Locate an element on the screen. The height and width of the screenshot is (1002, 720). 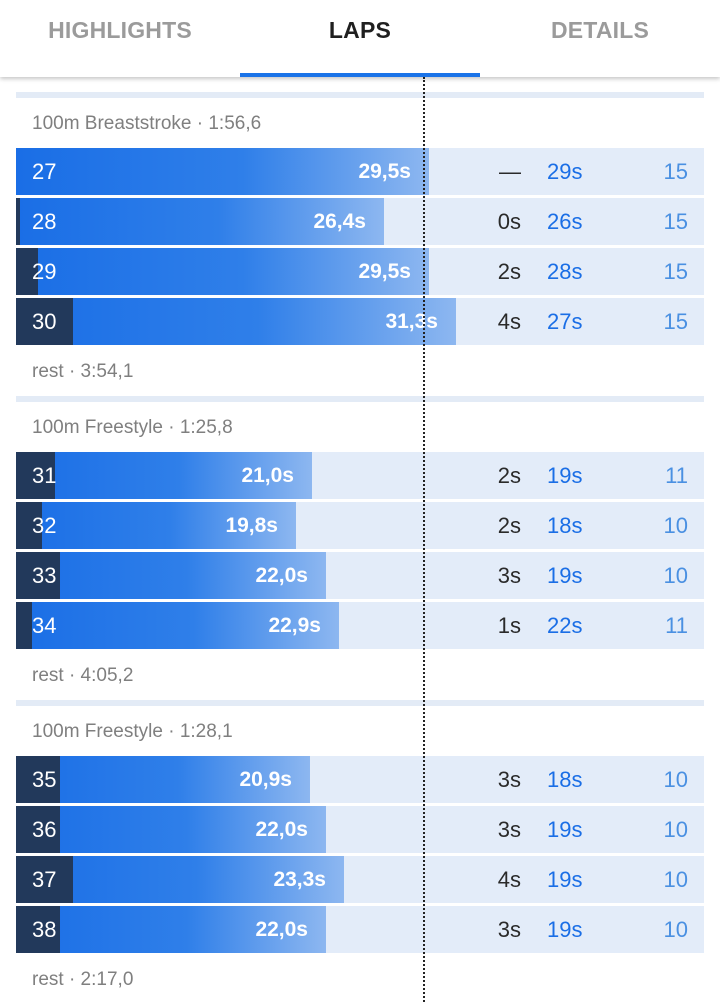
lap-row: 34 22,9s 1s 22s 11 is located at coordinates (360, 625).